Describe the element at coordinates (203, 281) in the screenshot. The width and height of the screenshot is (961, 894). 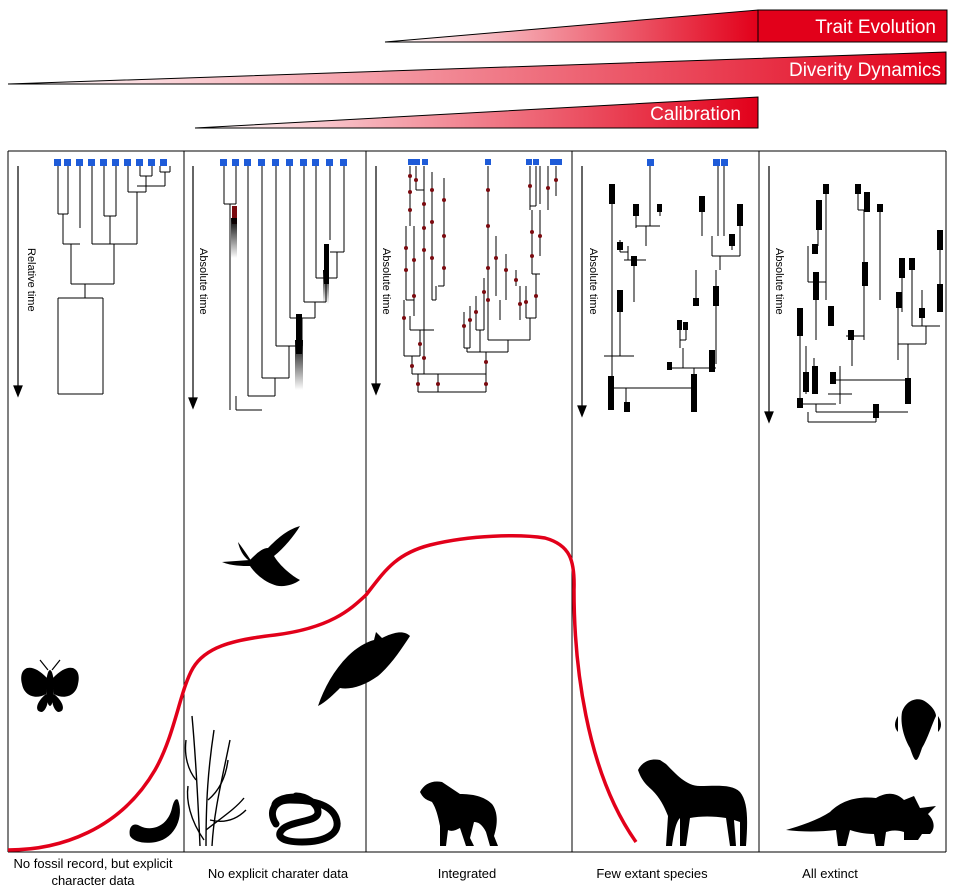
I see `time-label-2: Absolute time` at that location.